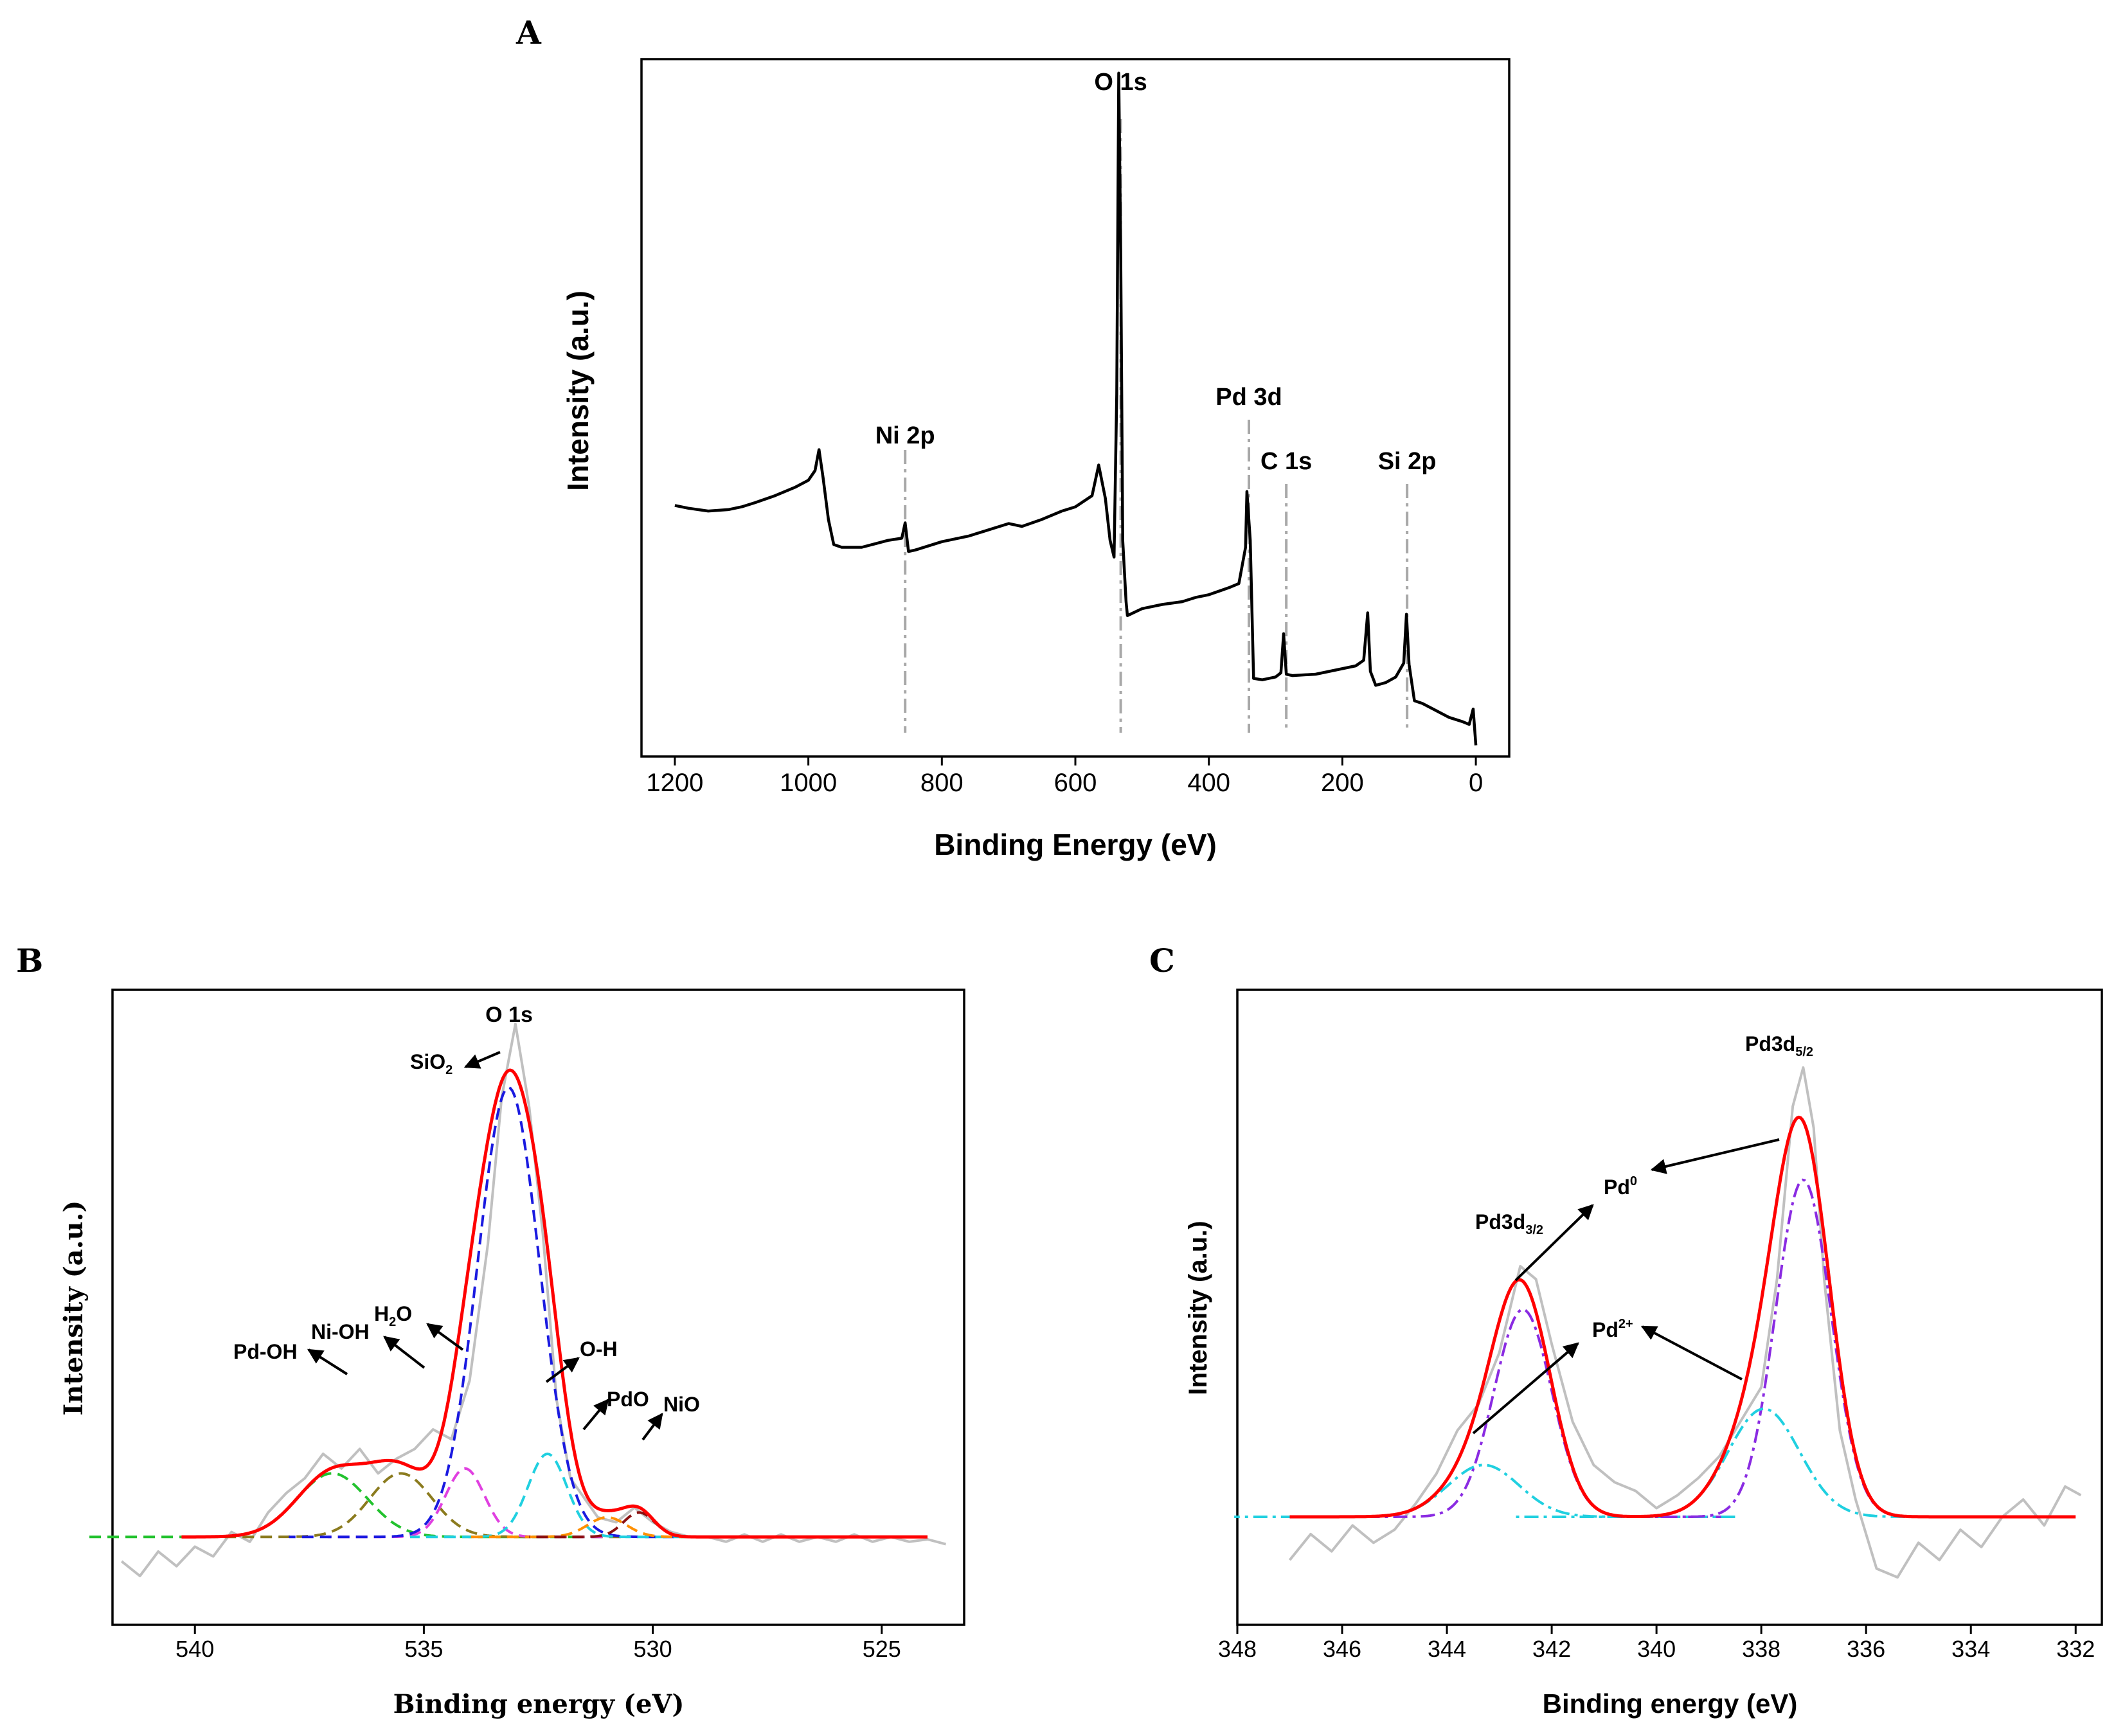 This screenshot has width=2116, height=1736. What do you see at coordinates (194, 1649) in the screenshot?
I see `x-tick-label: 540` at bounding box center [194, 1649].